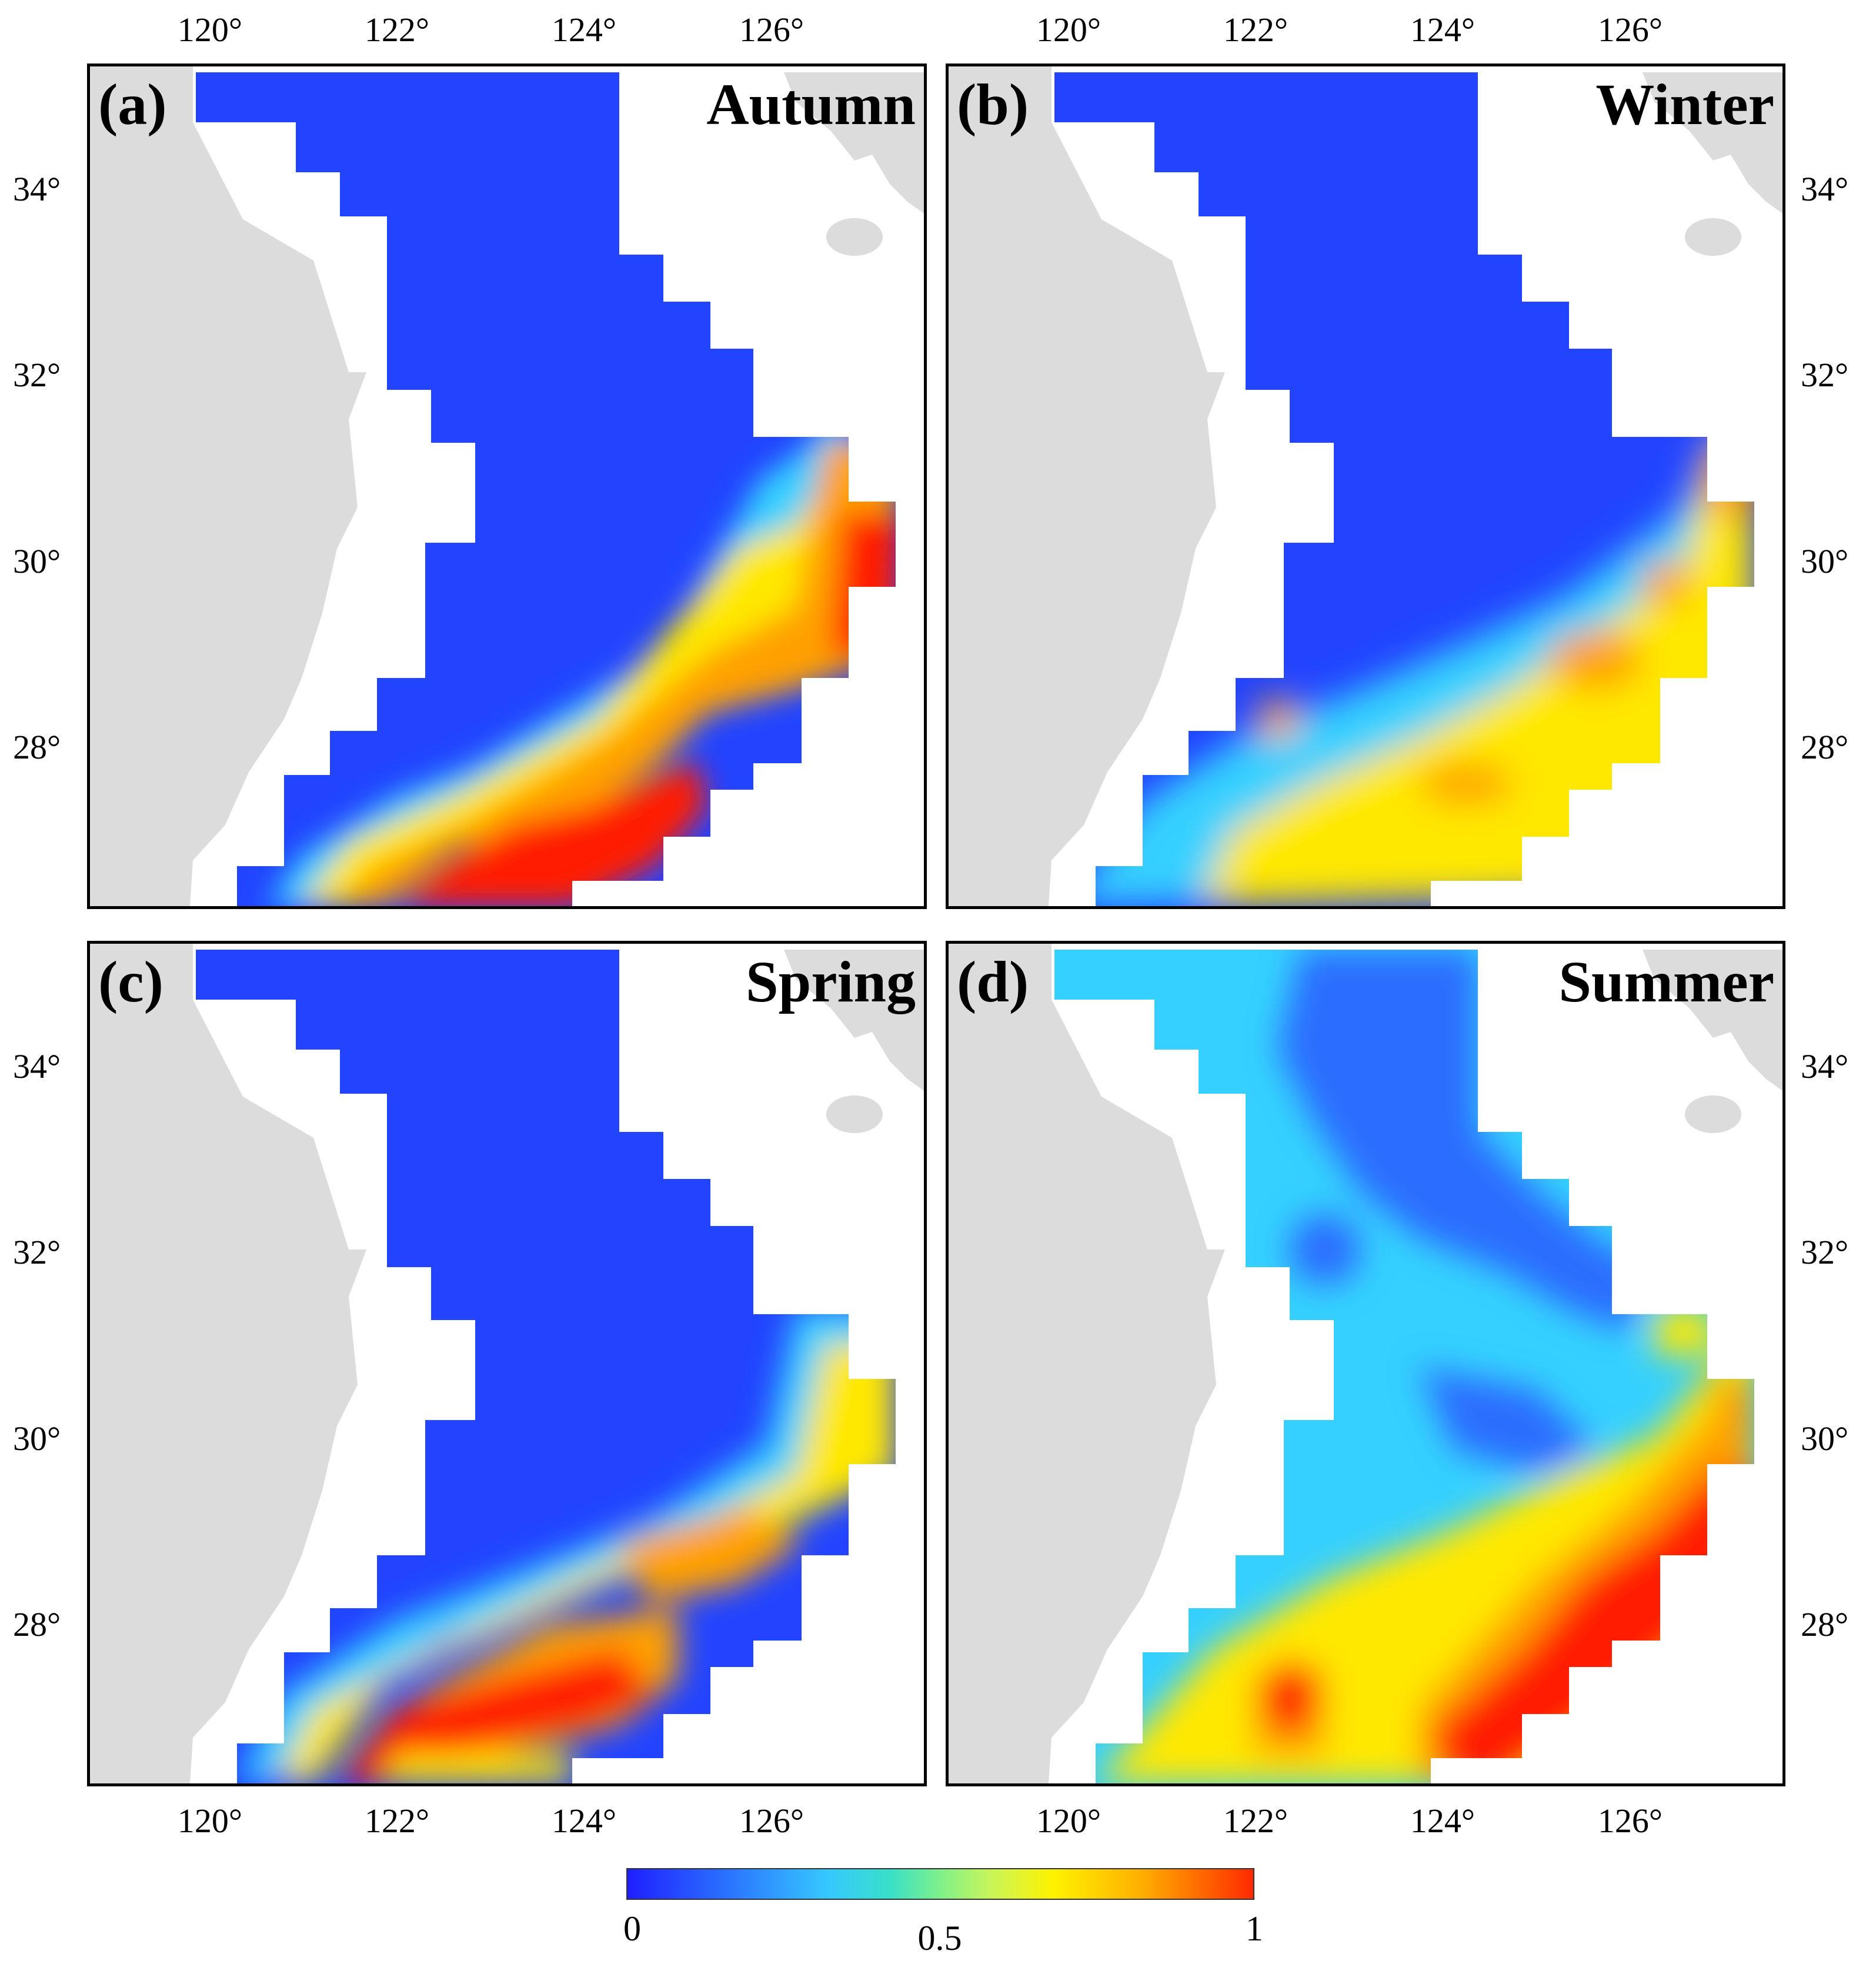 The image size is (1876, 1971). What do you see at coordinates (940, 1884) in the screenshot?
I see `colorbar` at bounding box center [940, 1884].